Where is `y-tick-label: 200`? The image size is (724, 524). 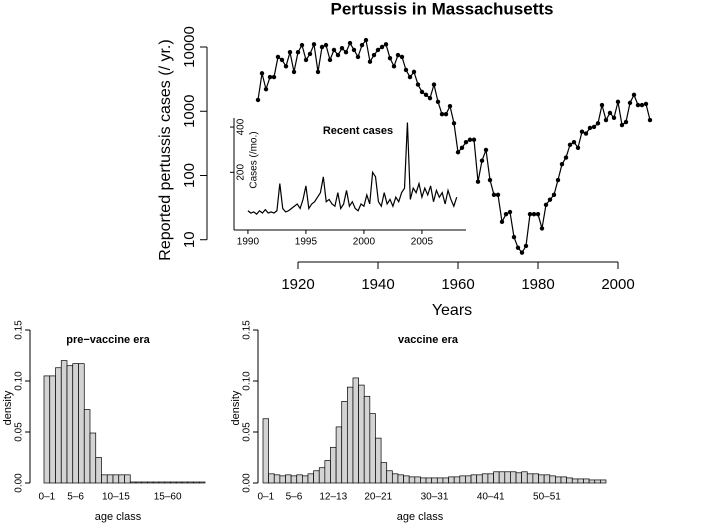
y-tick-label: 200 is located at coordinates (241, 172).